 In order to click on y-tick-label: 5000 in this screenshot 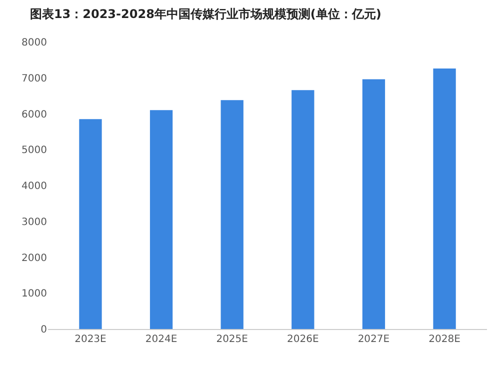, I will do `click(34, 150)`.